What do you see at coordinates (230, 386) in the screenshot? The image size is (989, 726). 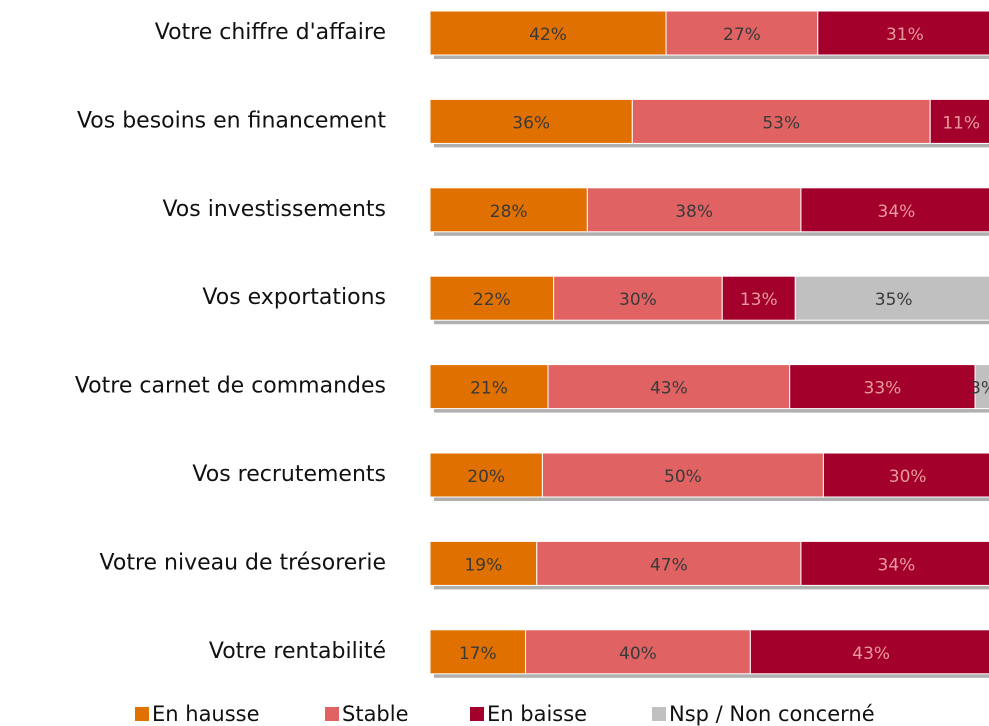 I see `category-label: Votre carnet de commandes` at bounding box center [230, 386].